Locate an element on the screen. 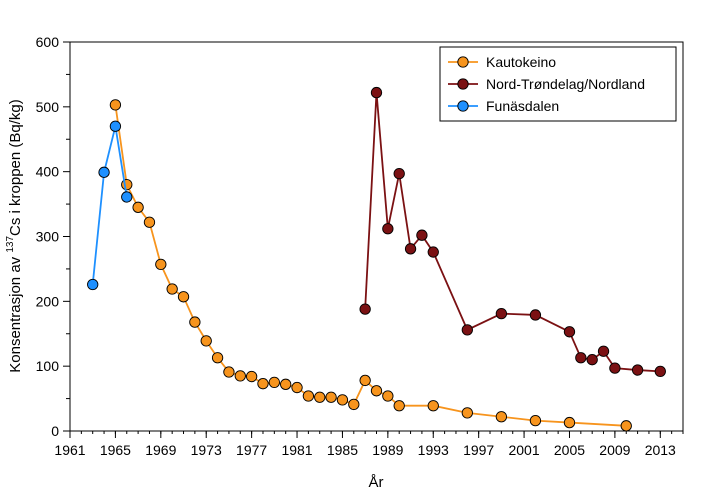  y-tick-label: 200 is located at coordinates (48, 301).